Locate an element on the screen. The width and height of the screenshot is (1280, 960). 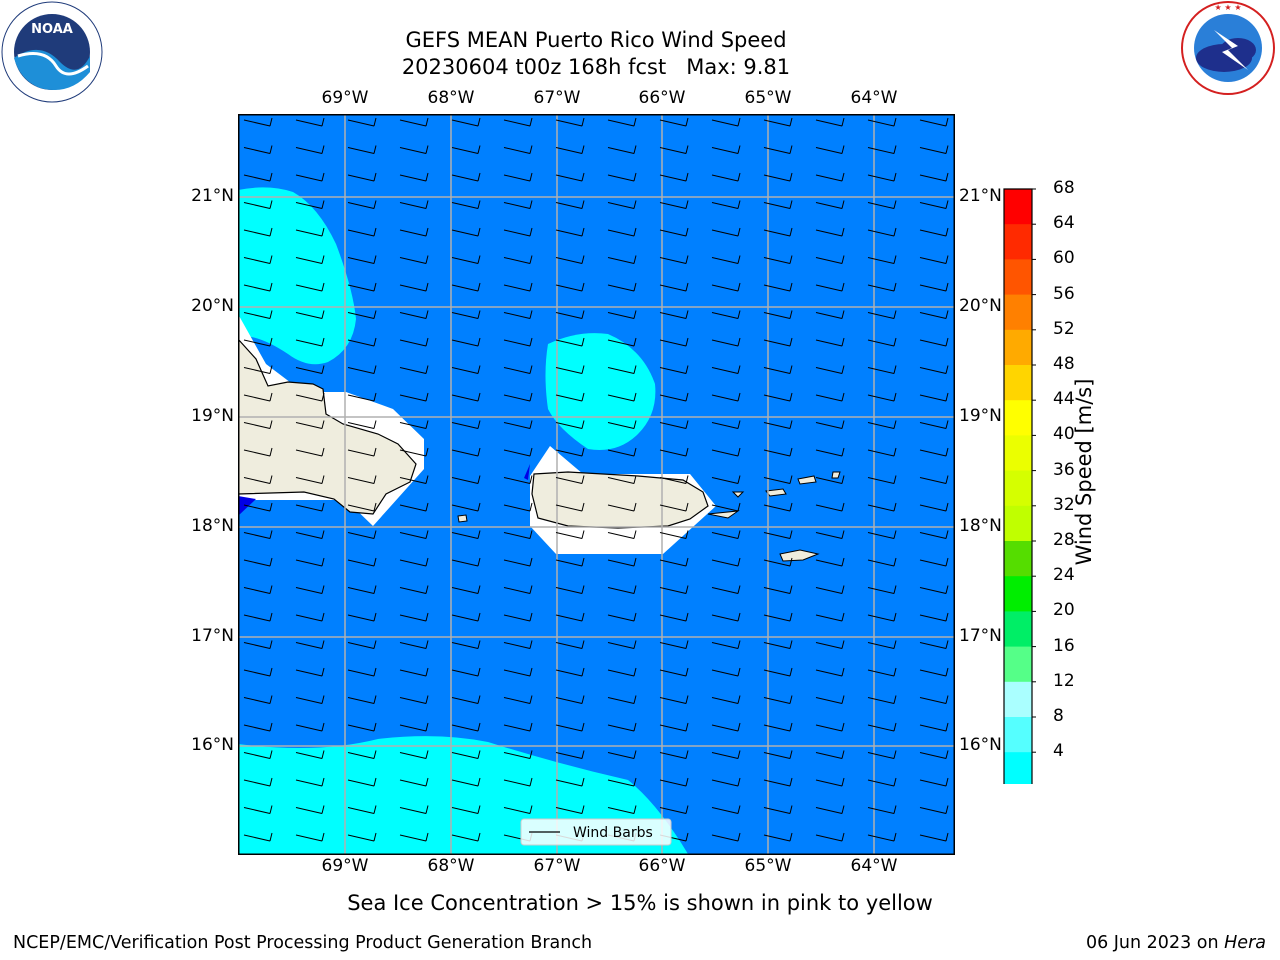
colorbar-tick-label: 64 is located at coordinates (1064, 223).